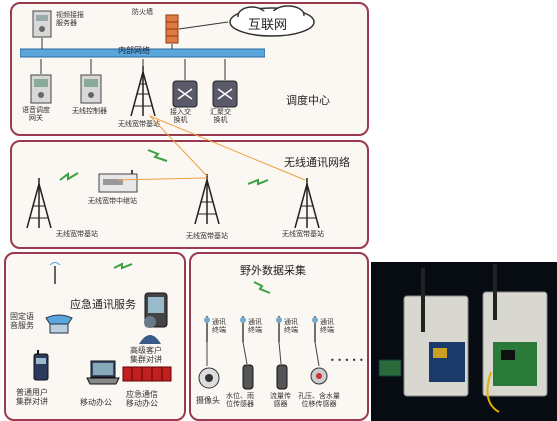 This screenshot has width=557, height=421. Describe the element at coordinates (319, 400) in the screenshot. I see `pore-sensor-label: 孔压、含水量 位移传感器` at that location.